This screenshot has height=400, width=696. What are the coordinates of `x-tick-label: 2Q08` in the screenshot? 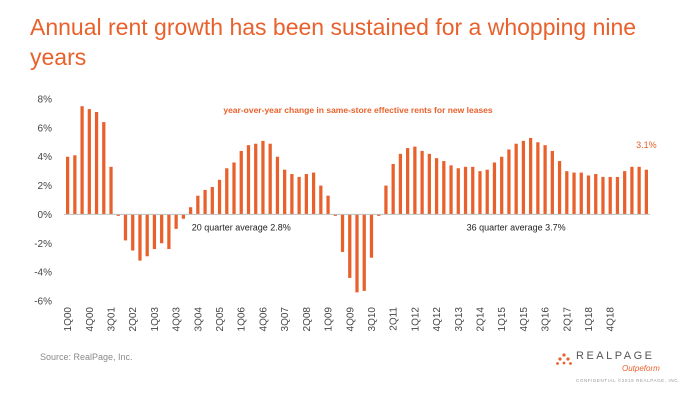 It's located at (307, 319).